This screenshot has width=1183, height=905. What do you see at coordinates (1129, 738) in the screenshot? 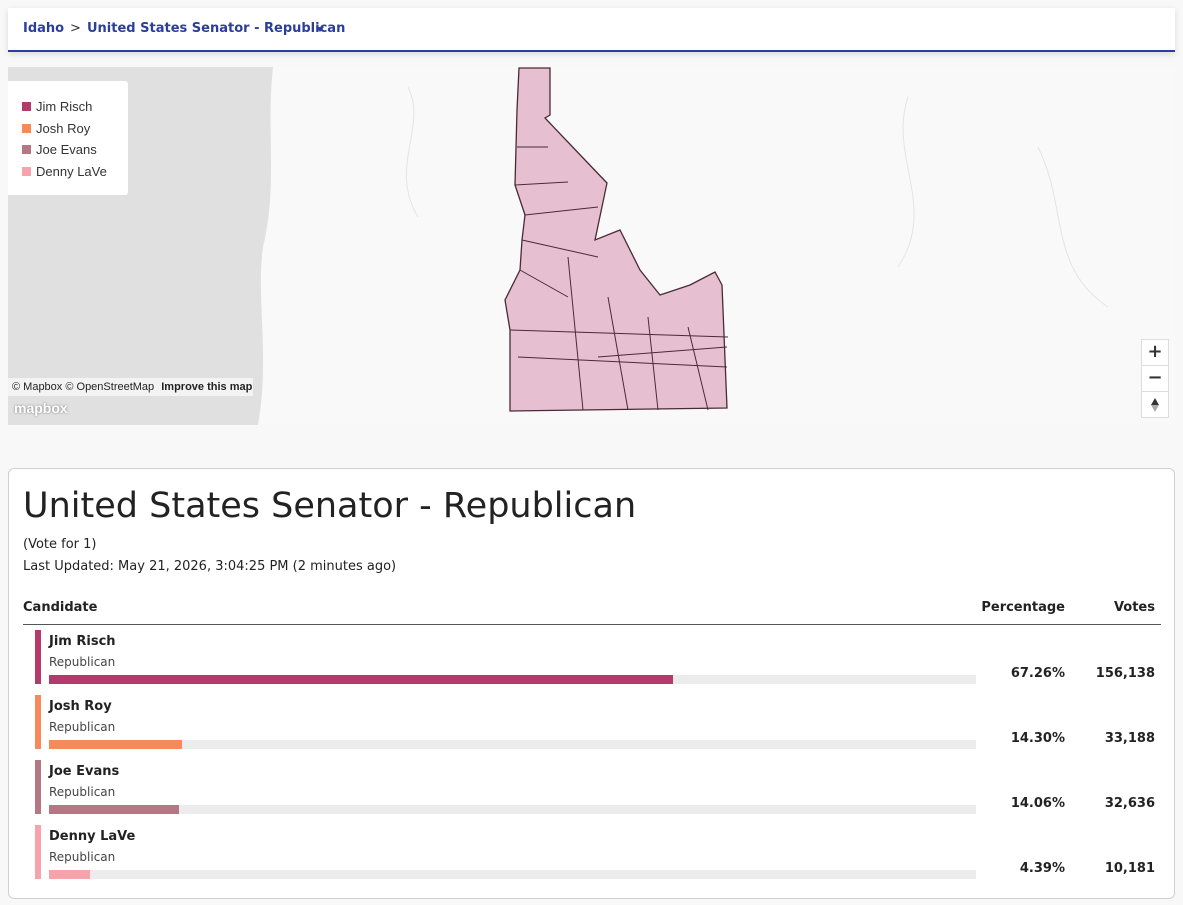
I see `votes: 33,188` at bounding box center [1129, 738].